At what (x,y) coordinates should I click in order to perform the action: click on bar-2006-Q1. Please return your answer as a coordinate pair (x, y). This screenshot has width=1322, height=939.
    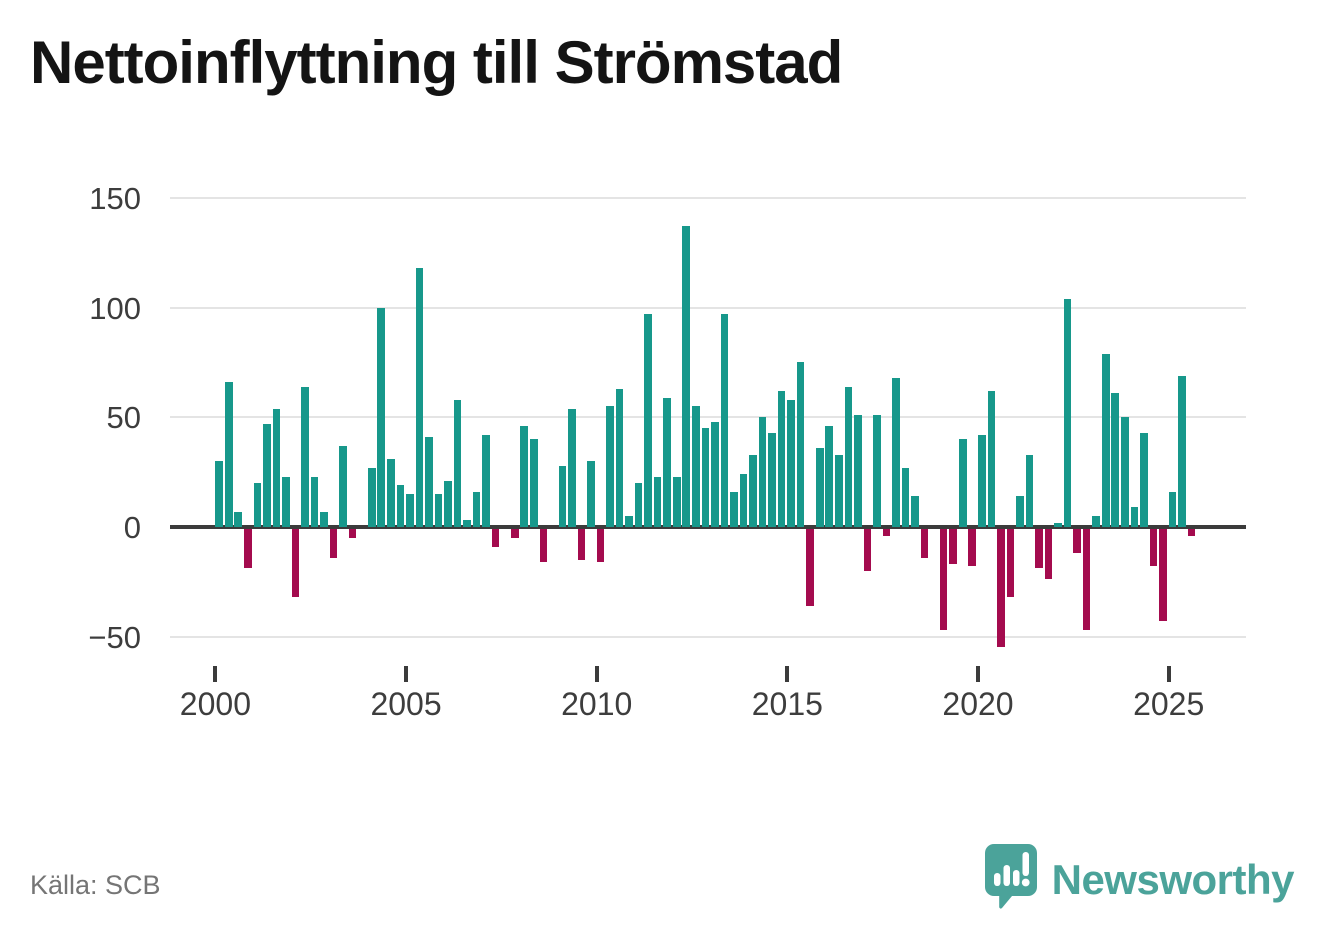
    Looking at the image, I should click on (448, 503).